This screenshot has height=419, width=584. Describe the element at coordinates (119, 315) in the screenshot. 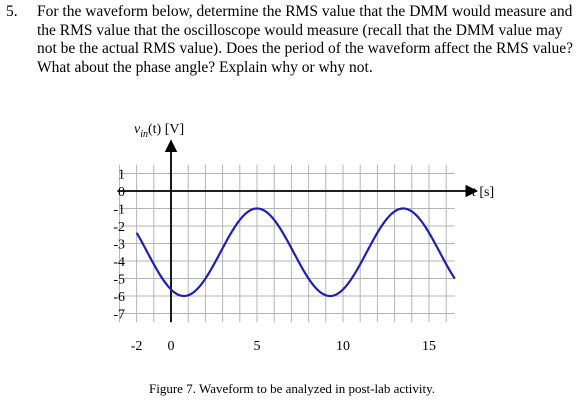

I see `y-tick-label: -7` at that location.